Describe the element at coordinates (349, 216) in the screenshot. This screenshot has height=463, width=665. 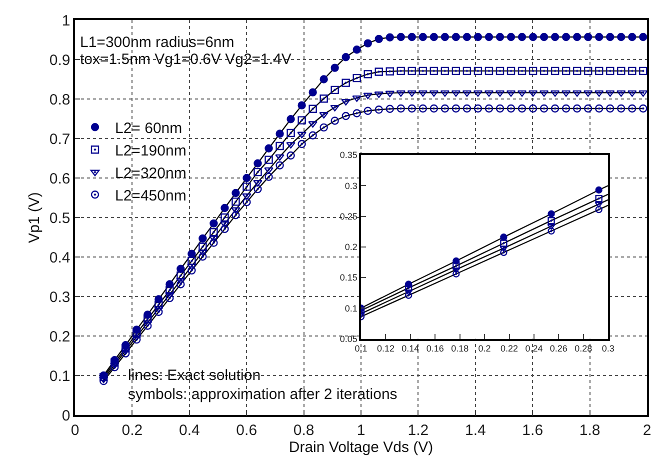
I see `y-tick-label: 0.25` at that location.